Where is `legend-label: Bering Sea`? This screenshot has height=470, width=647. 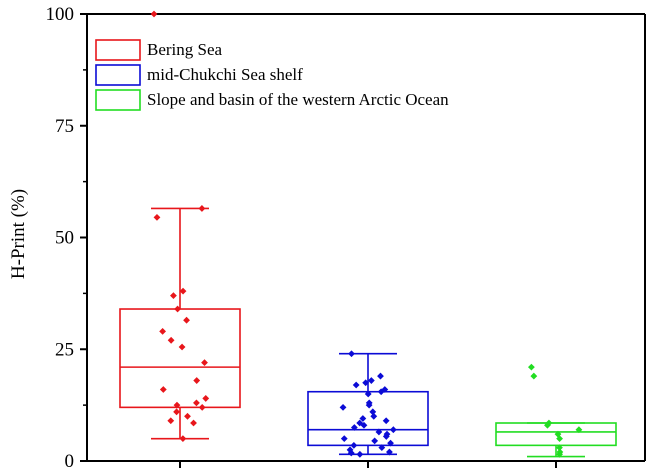
legend-label: Bering Sea is located at coordinates (185, 49).